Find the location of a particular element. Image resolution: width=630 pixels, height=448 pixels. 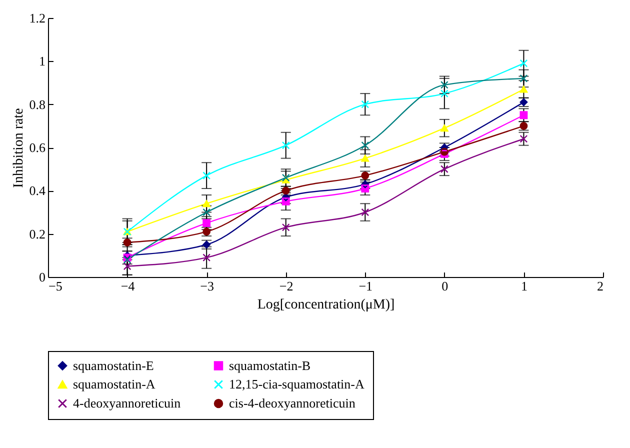

x-tick-label: −1 is located at coordinates (365, 286).